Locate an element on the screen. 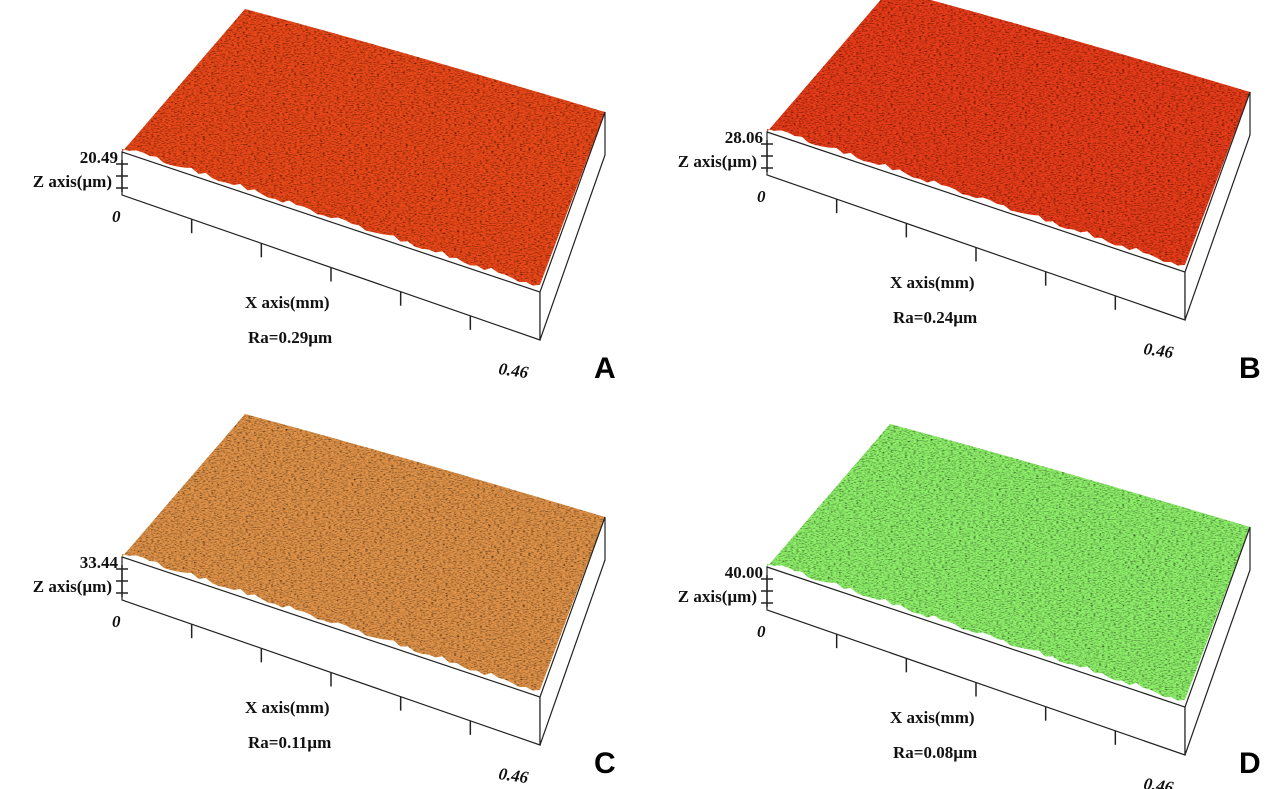 The width and height of the screenshot is (1285, 789). panel-letter: A is located at coordinates (605, 368).